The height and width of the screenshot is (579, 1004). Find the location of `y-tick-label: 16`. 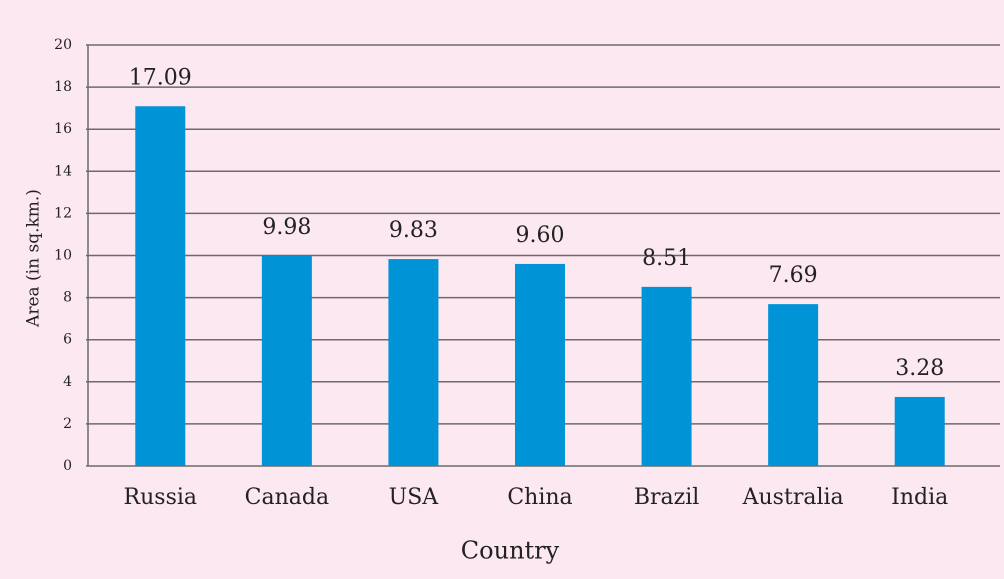

y-tick-label: 16 is located at coordinates (63, 129).